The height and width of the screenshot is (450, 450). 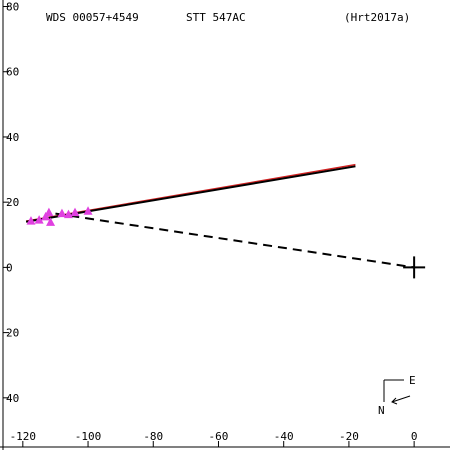 What do you see at coordinates (23, 436) in the screenshot?
I see `x-tick-label: -120` at bounding box center [23, 436].